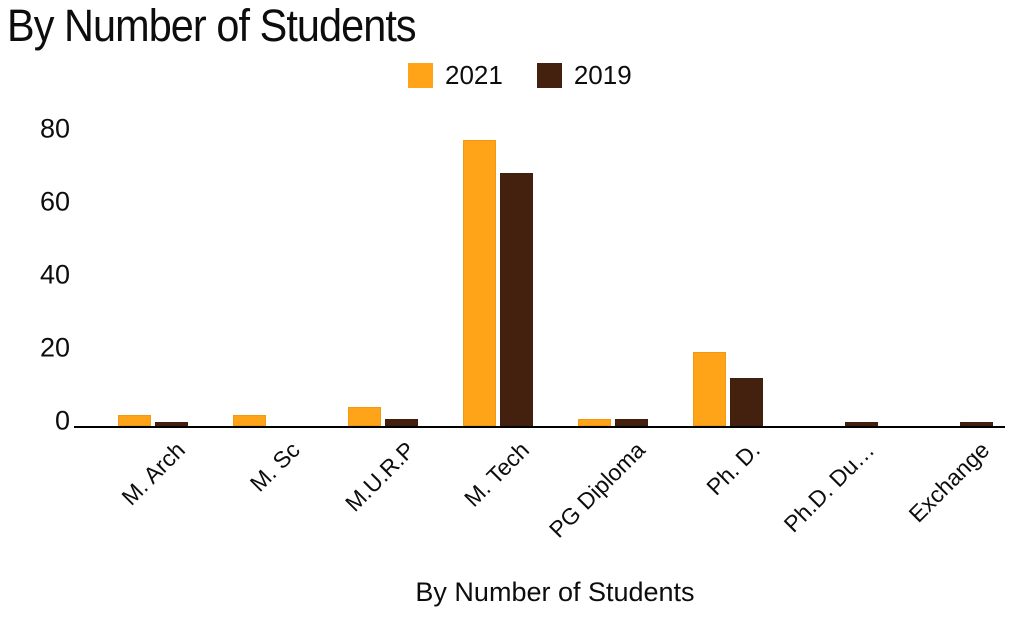 This screenshot has width=1010, height=622. I want to click on bar-2021-m-tech, so click(479, 282).